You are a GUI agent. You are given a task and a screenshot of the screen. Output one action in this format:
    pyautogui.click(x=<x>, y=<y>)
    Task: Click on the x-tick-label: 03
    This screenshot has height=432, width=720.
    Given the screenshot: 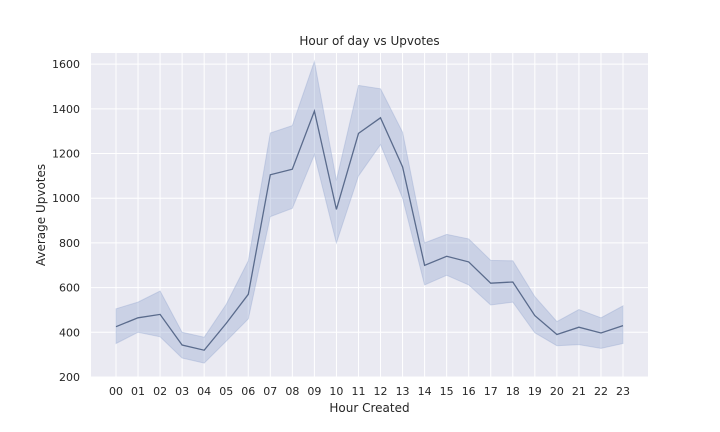 What is the action you would take?
    pyautogui.click(x=182, y=391)
    